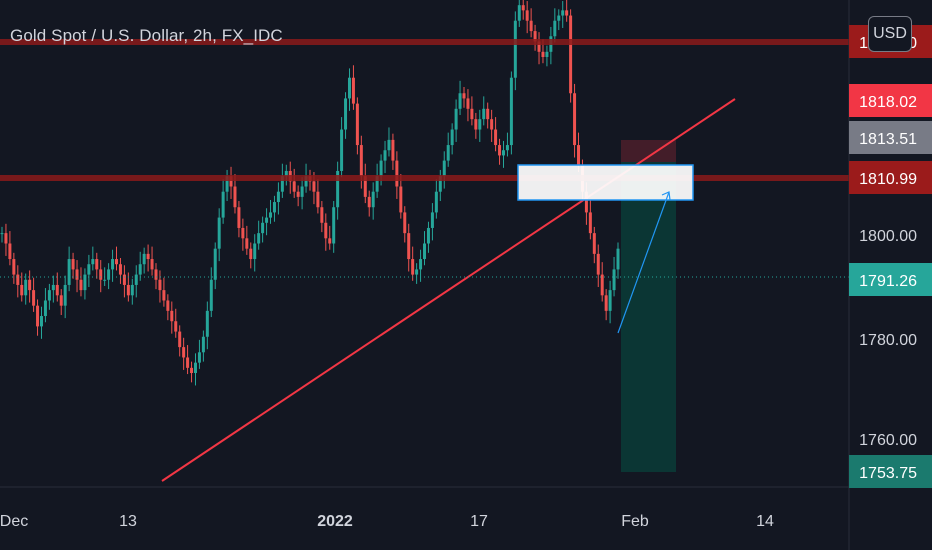 The width and height of the screenshot is (932, 550). I want to click on projection-arrow, so click(643, 262).